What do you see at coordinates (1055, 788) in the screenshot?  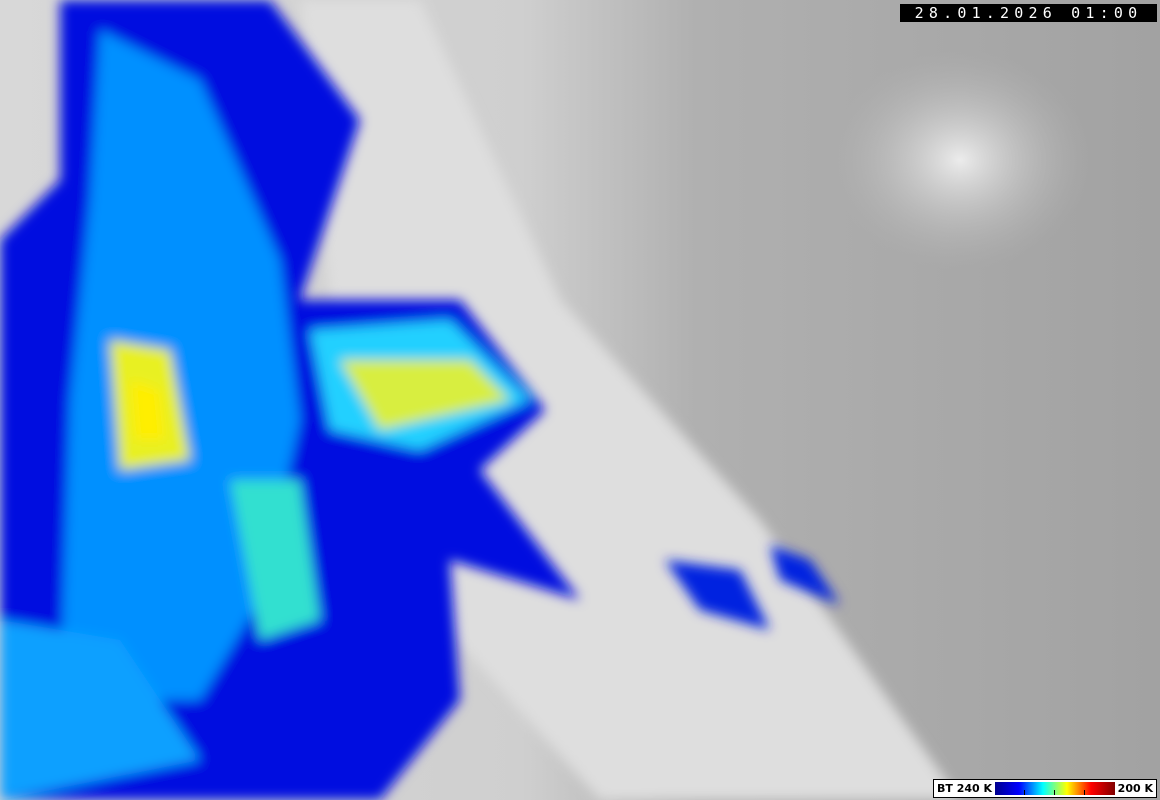 I see `legend-color-bar` at bounding box center [1055, 788].